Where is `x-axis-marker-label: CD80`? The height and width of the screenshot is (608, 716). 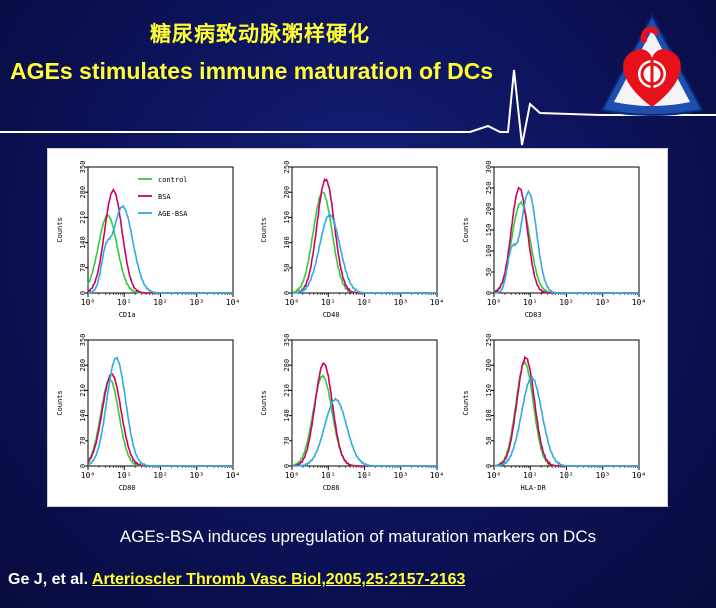 x-axis-marker-label: CD80 is located at coordinates (127, 488).